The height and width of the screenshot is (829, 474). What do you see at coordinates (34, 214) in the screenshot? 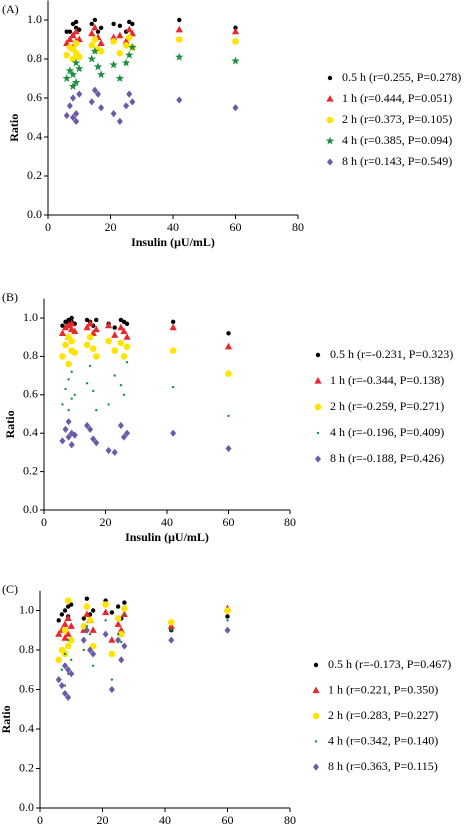
I see `y-tick-label: 0.0` at bounding box center [34, 214].